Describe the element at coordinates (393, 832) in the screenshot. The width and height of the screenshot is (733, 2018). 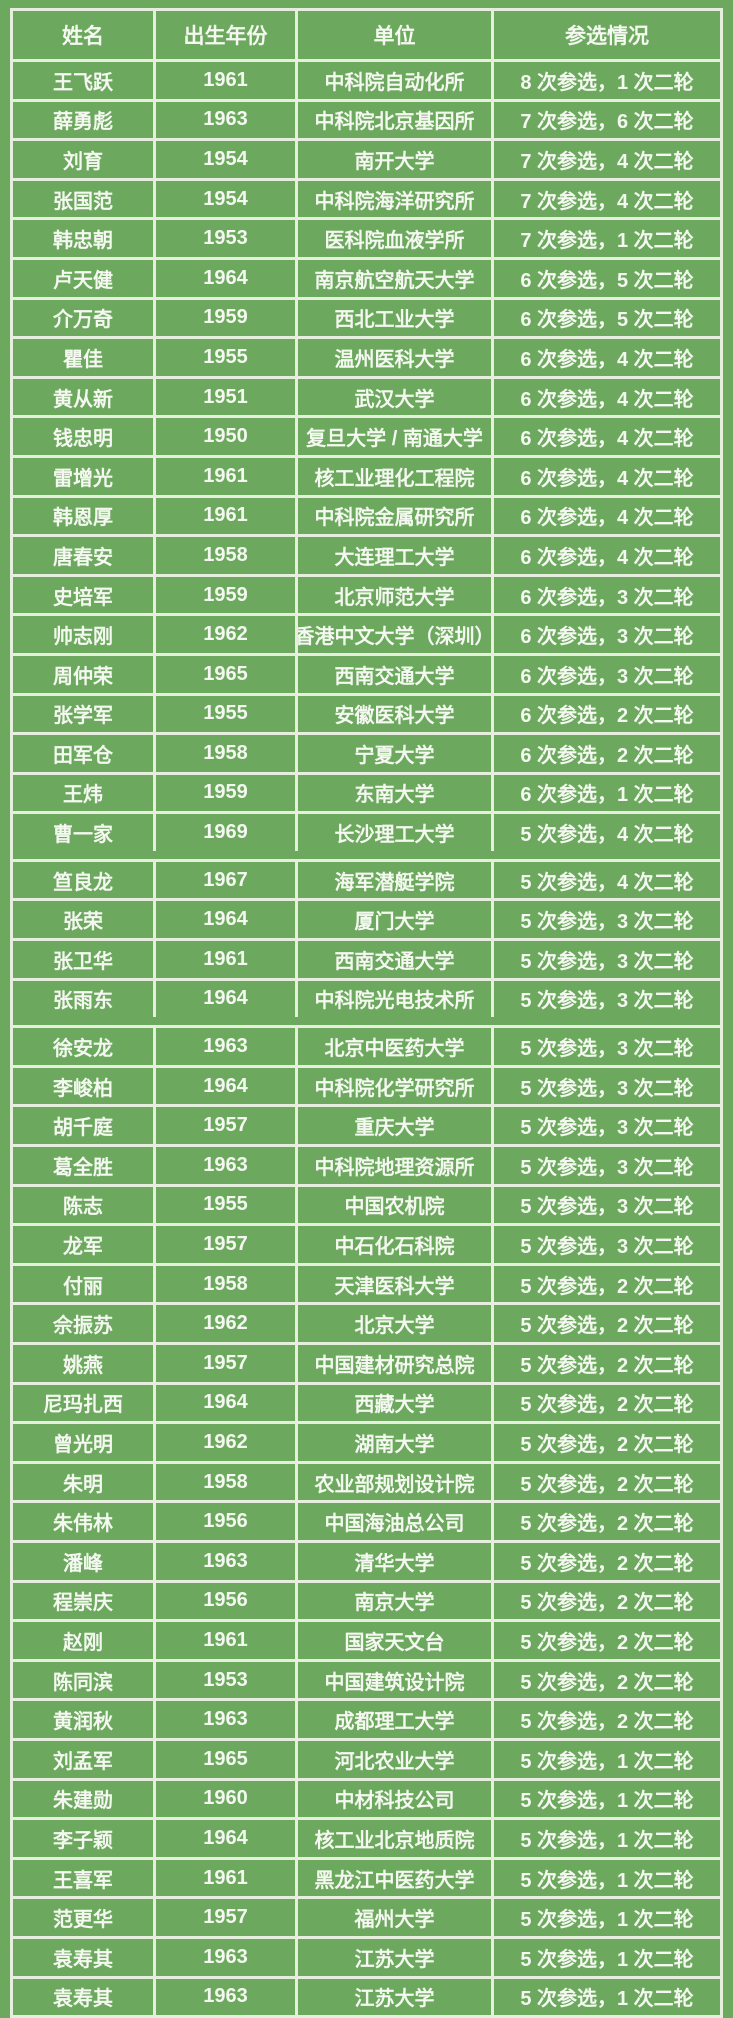
I see `cell-unit: 长沙理工大学` at that location.